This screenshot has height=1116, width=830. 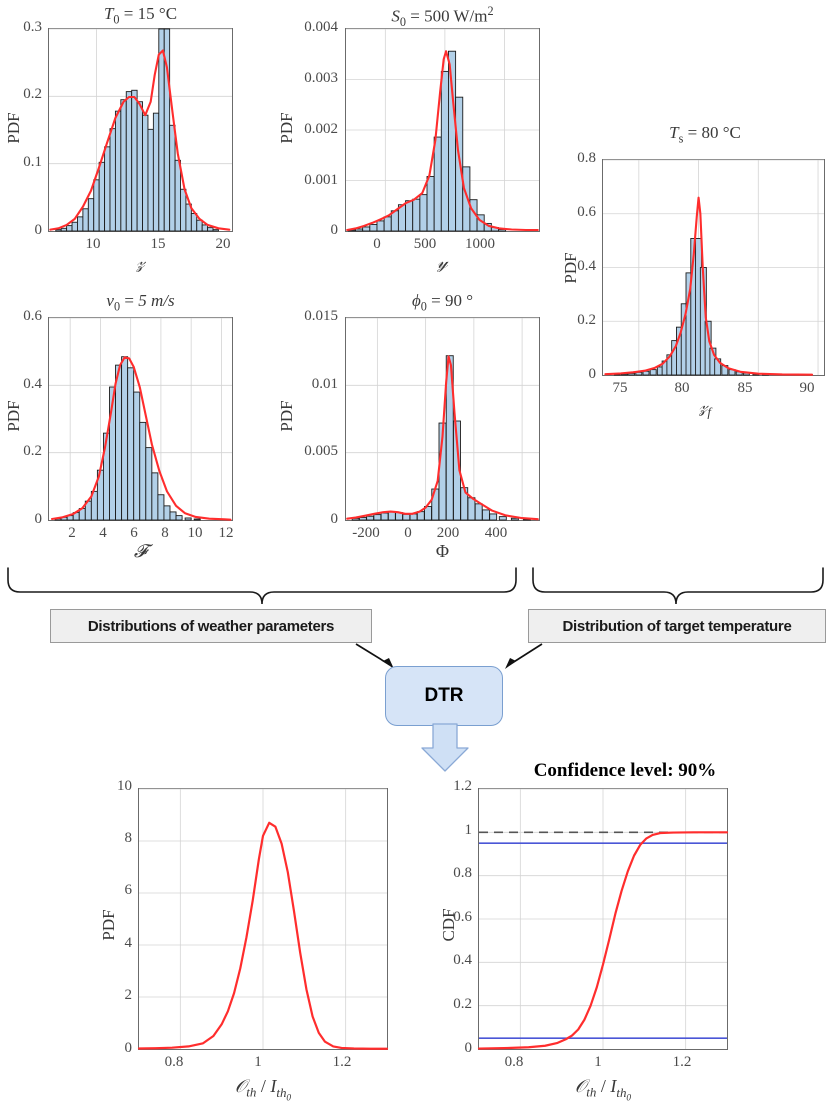 I want to click on panel-temperature-axes, so click(x=140, y=130).